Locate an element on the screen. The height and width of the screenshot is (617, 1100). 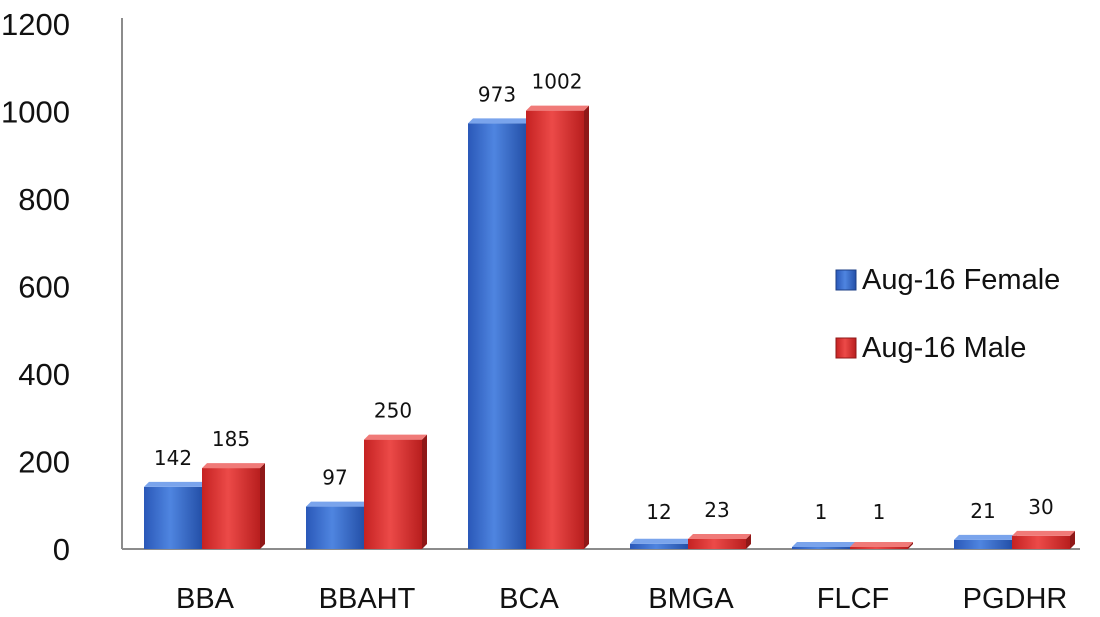
legend-label: Aug-16 Female is located at coordinates (961, 280).